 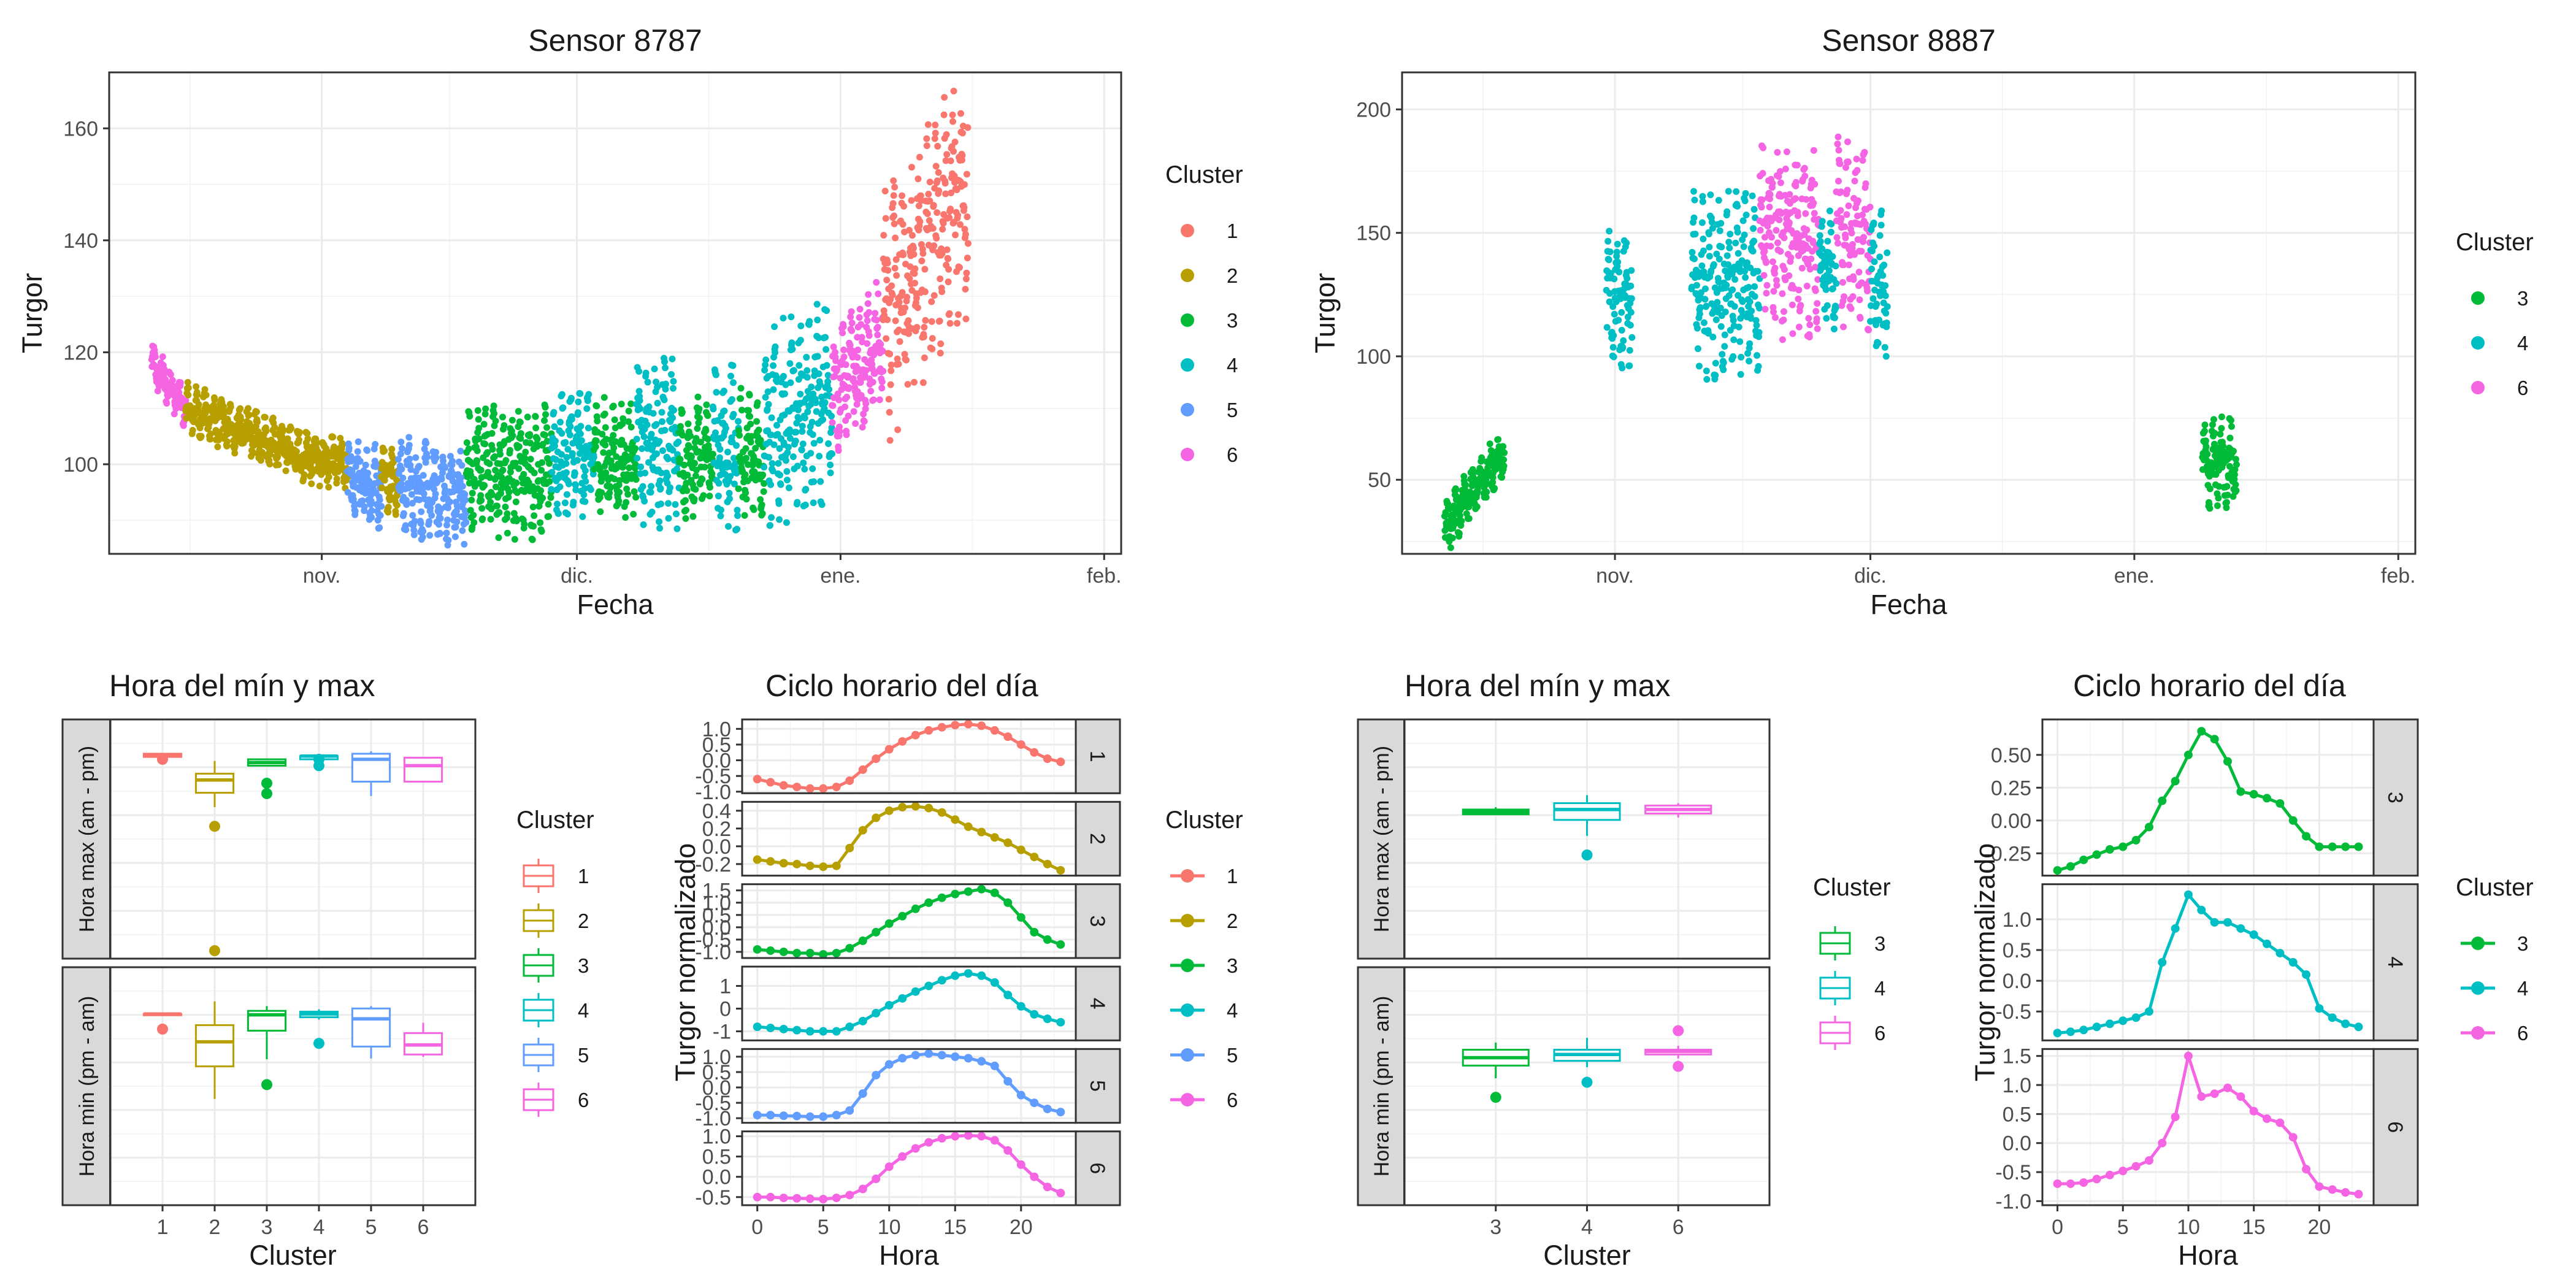 I want to click on legend-title: Cluster, so click(x=2495, y=887).